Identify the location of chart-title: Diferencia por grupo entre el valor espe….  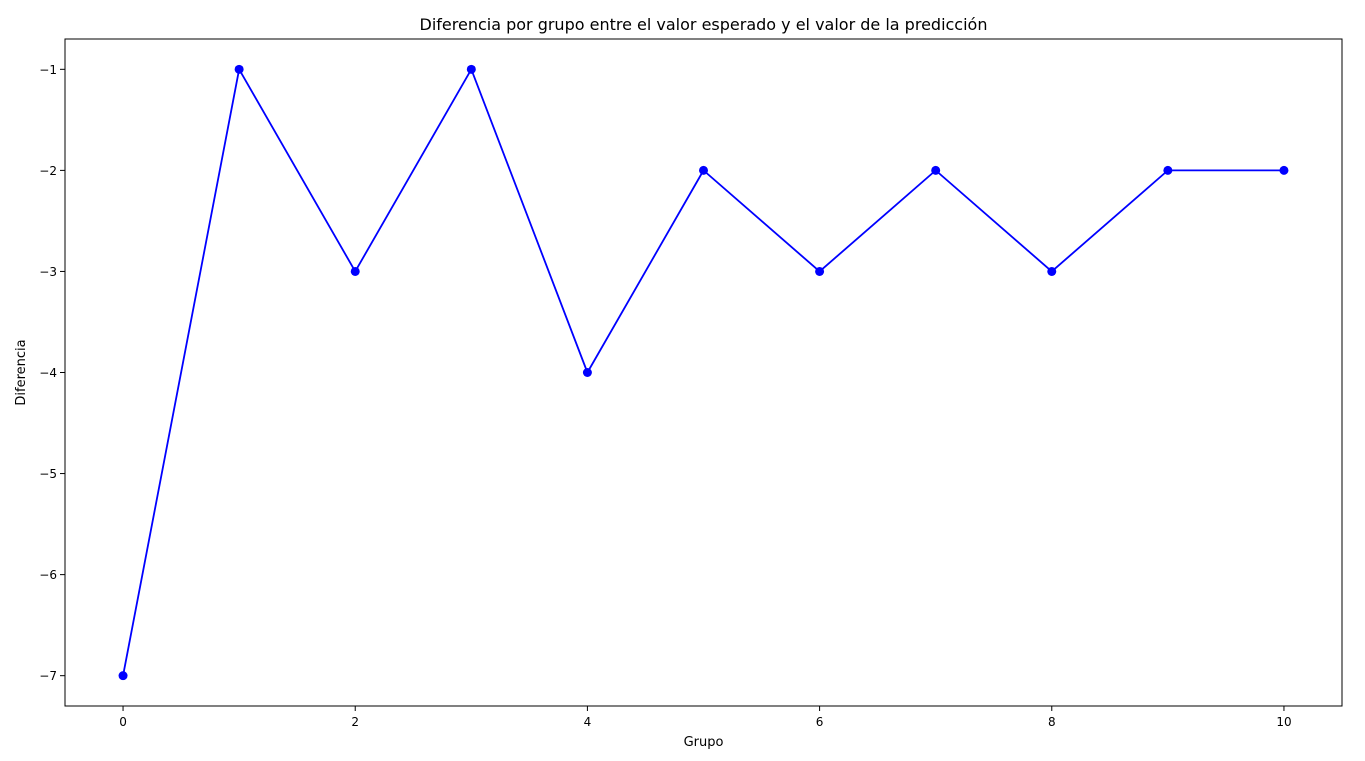
(704, 24).